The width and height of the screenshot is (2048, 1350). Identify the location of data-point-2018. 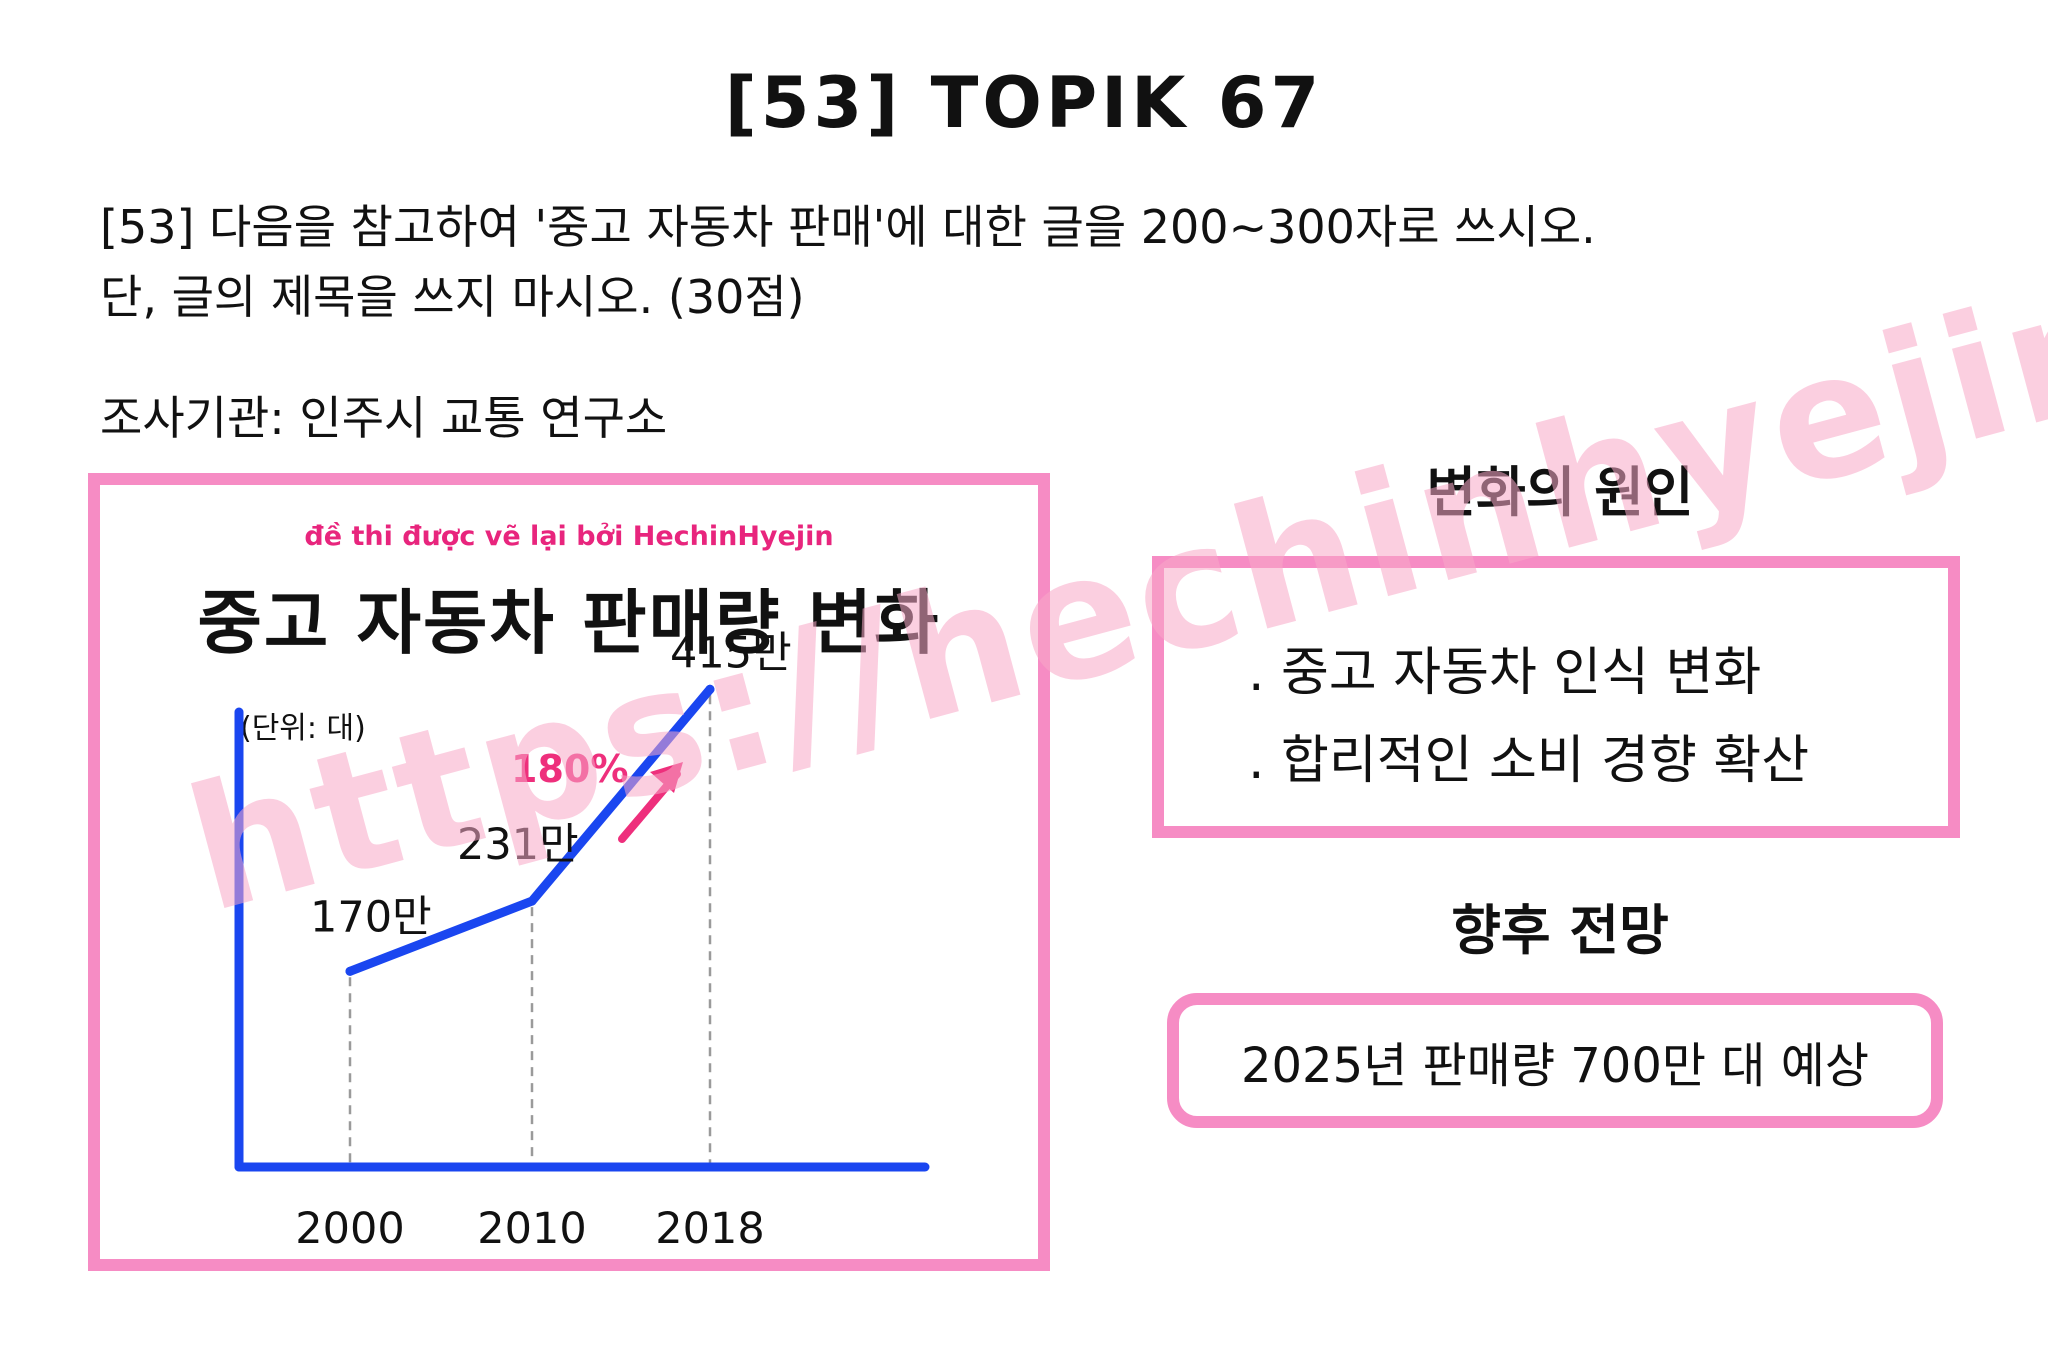
(710, 689).